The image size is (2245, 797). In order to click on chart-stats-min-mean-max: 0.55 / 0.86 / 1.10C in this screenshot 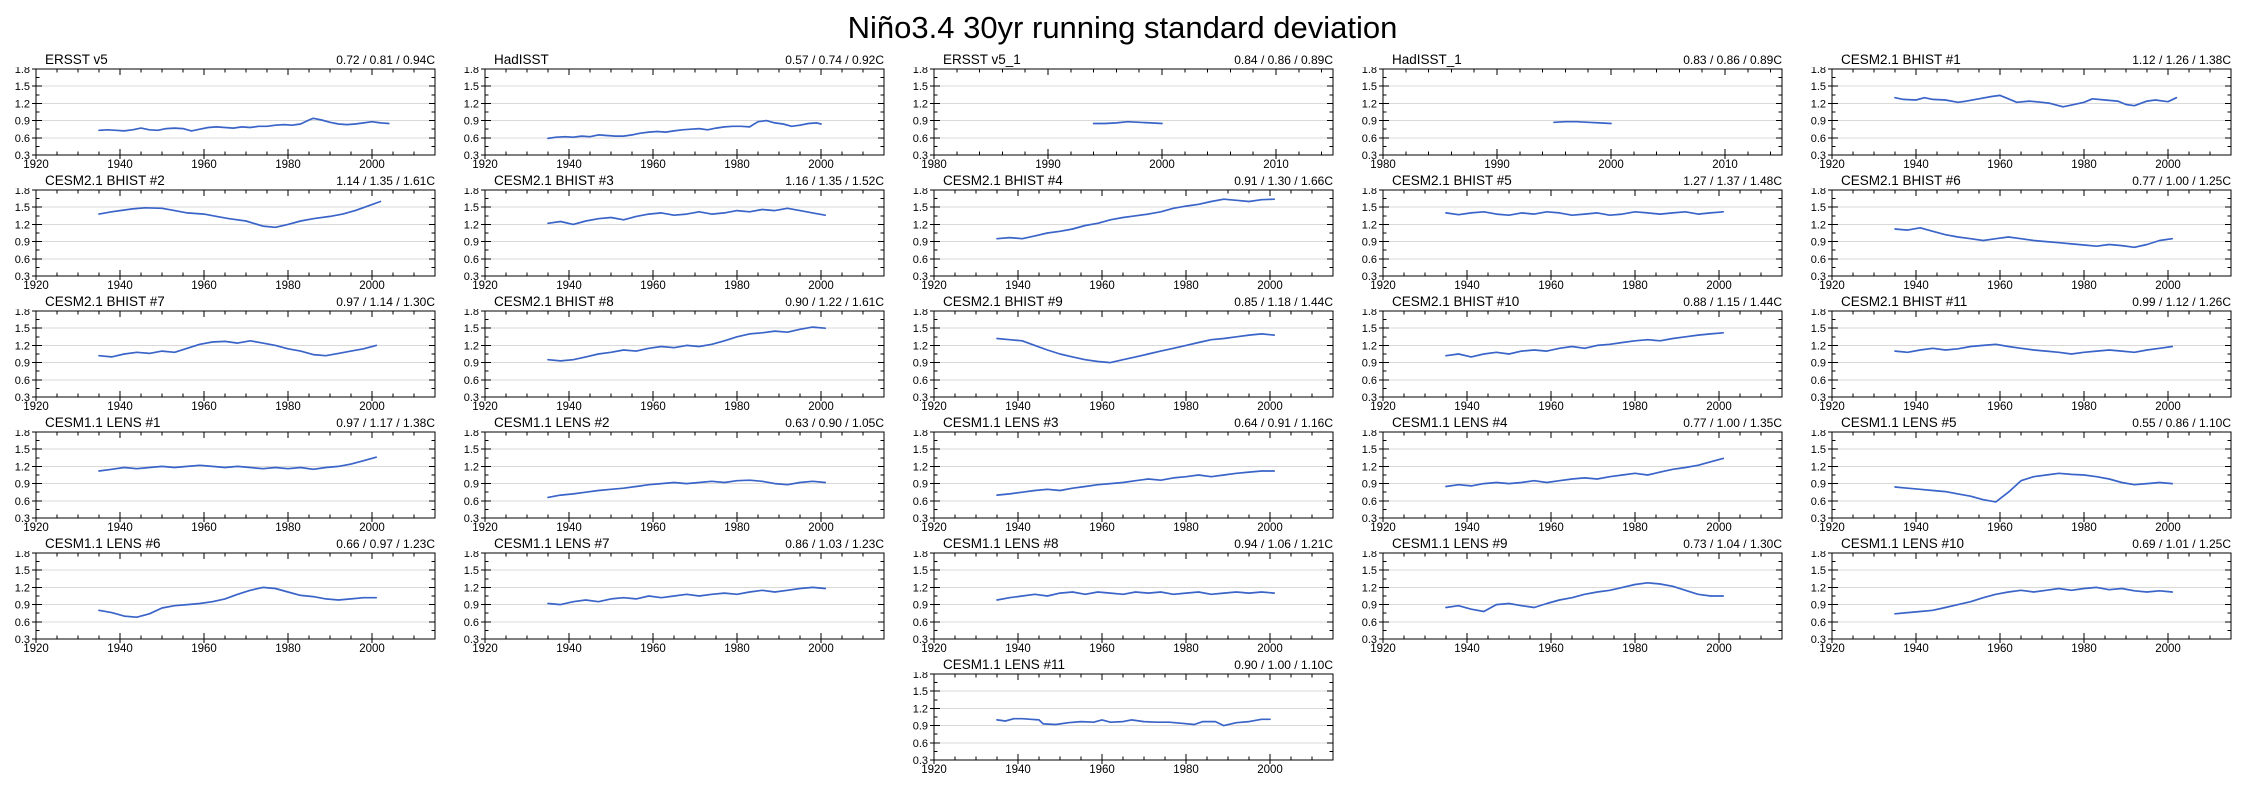, I will do `click(2181, 423)`.